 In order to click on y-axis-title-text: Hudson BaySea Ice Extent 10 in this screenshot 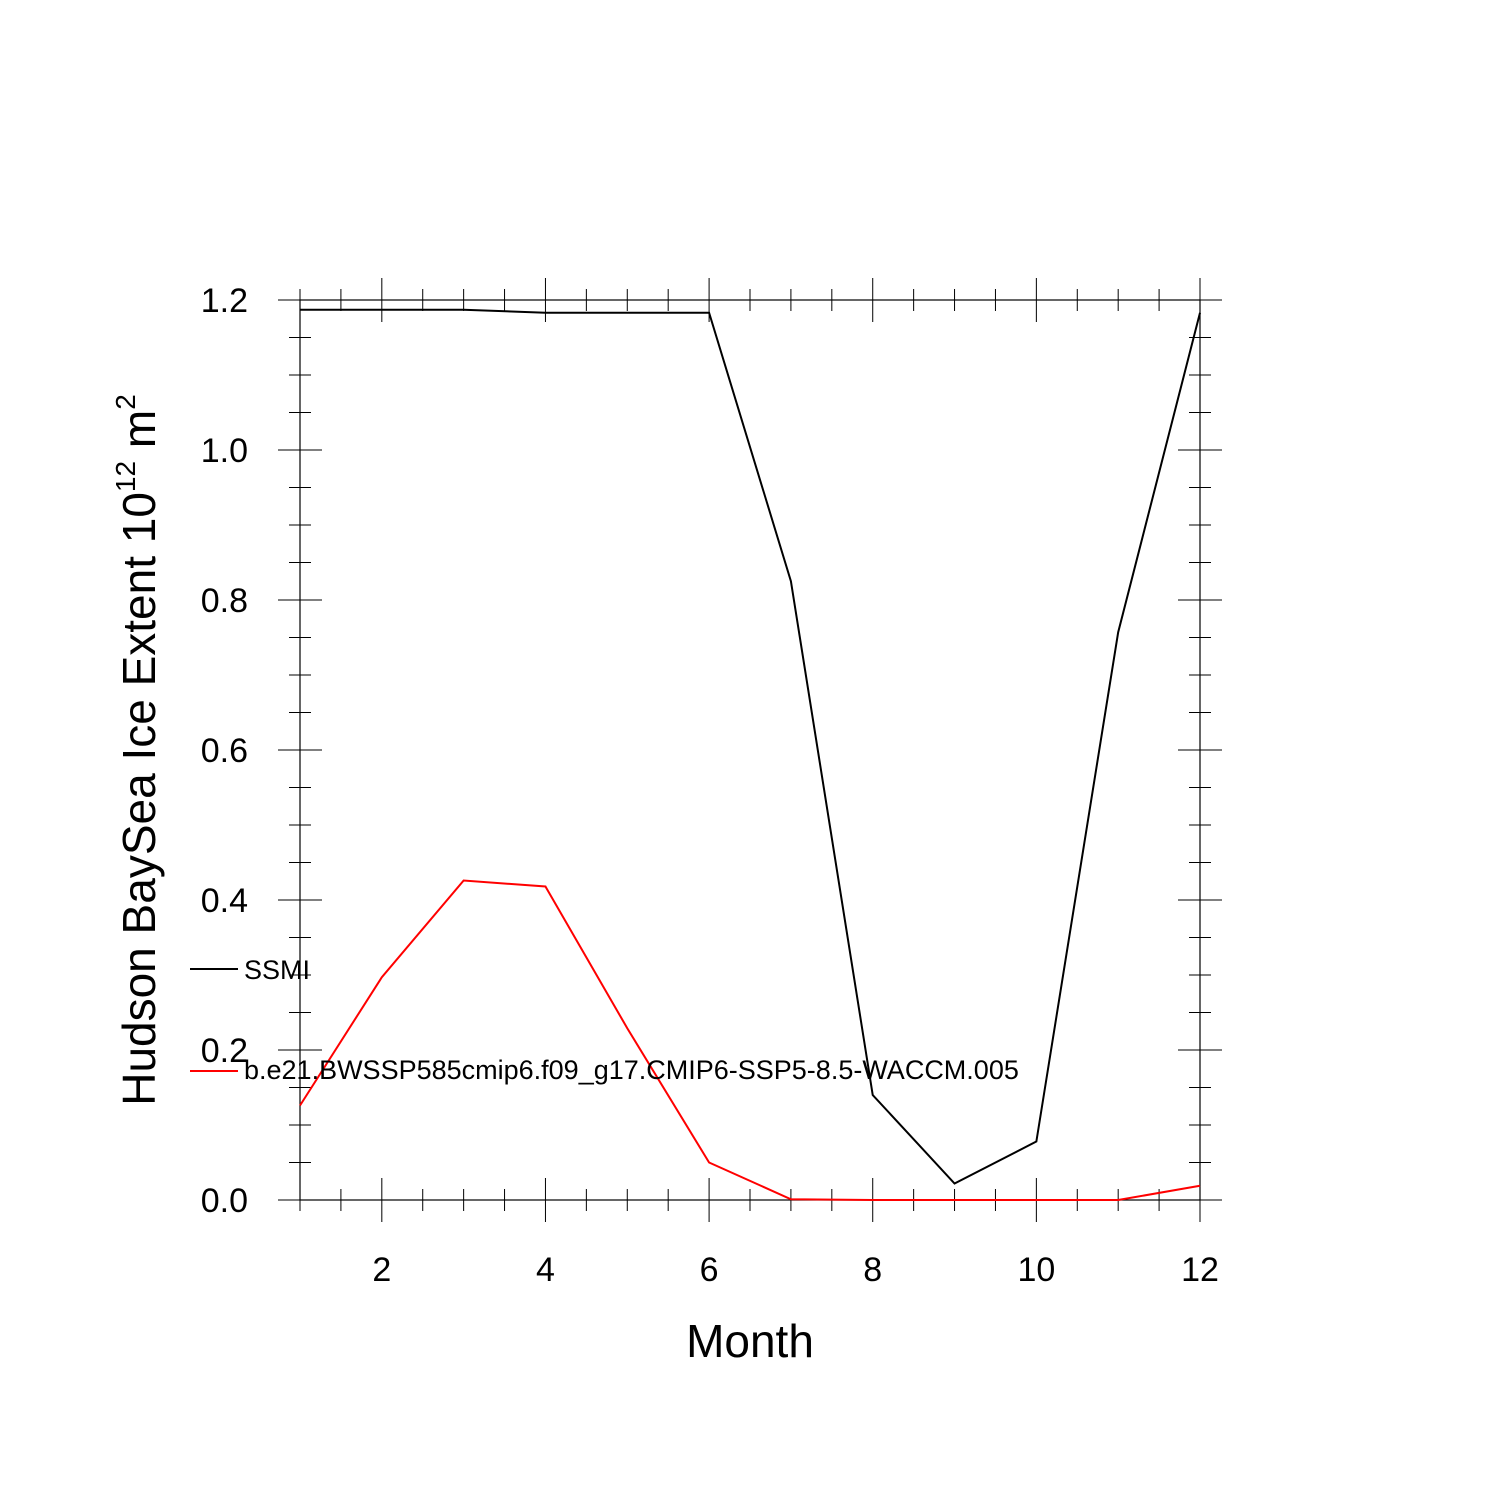, I will do `click(139, 799)`.